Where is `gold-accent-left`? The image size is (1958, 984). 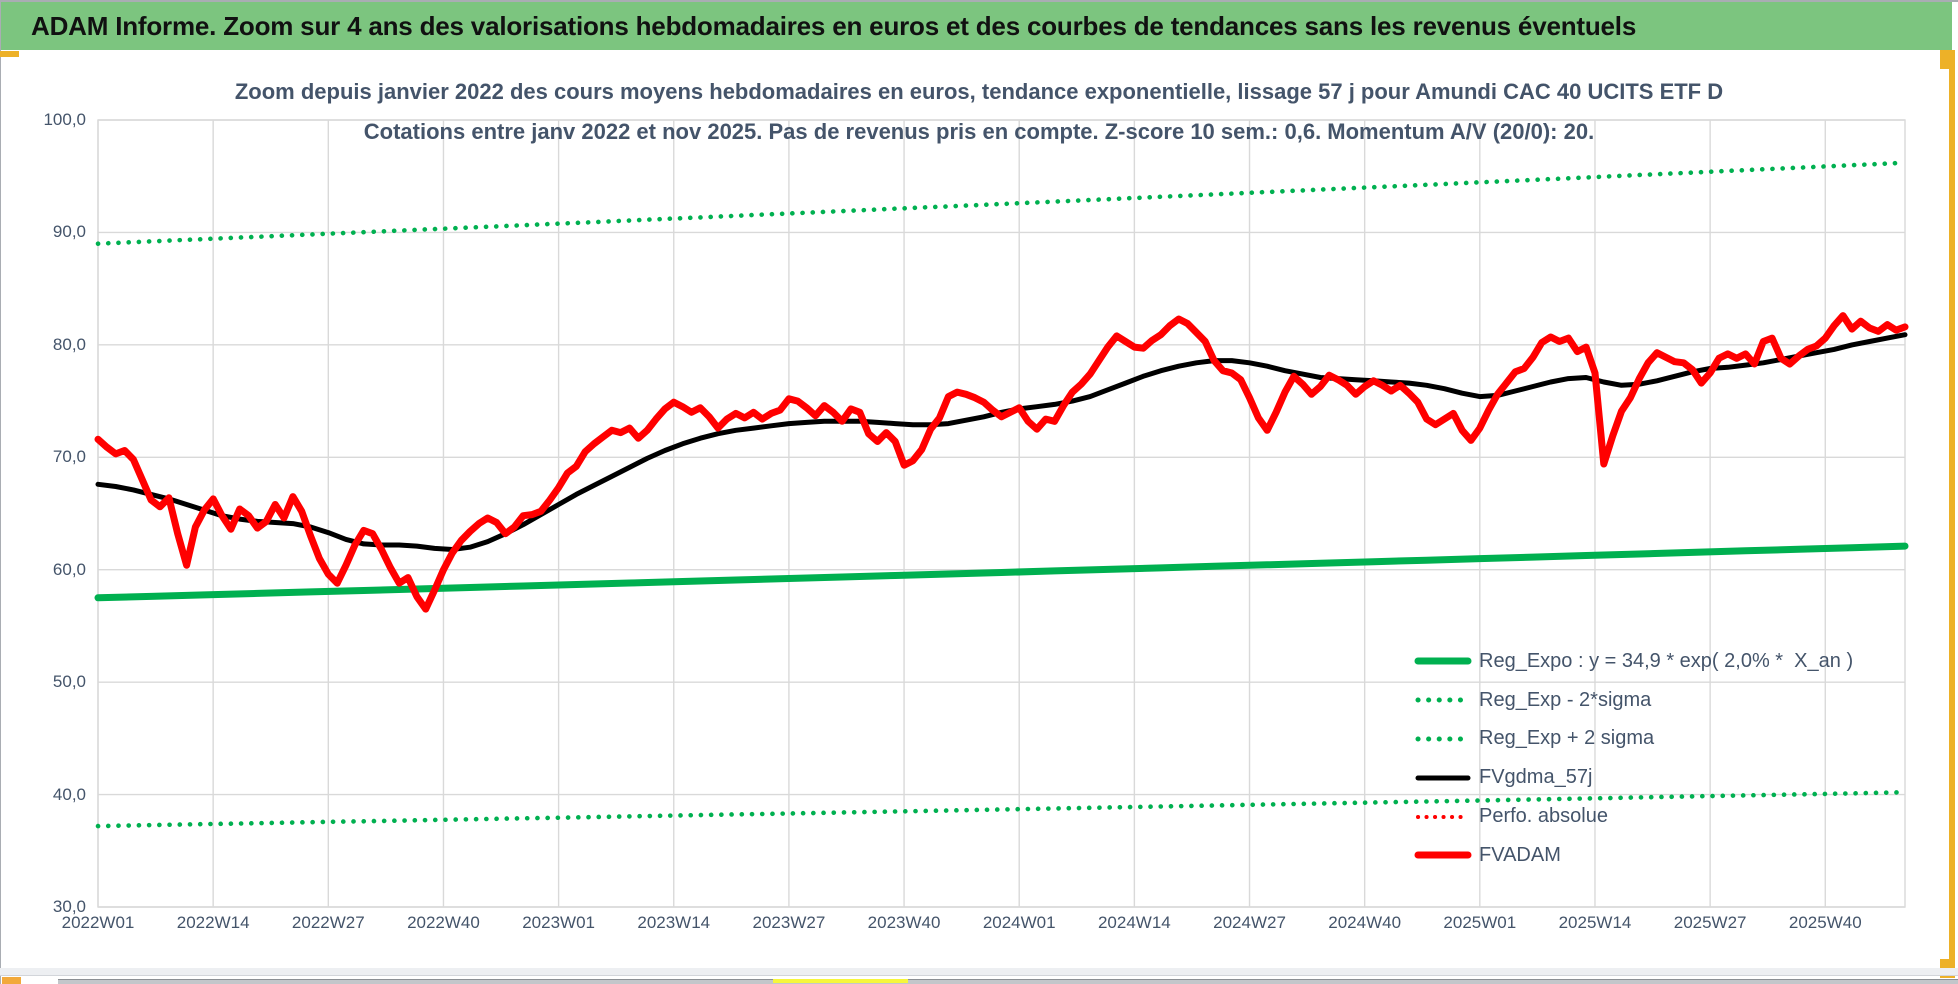
gold-accent-left is located at coordinates (9, 54).